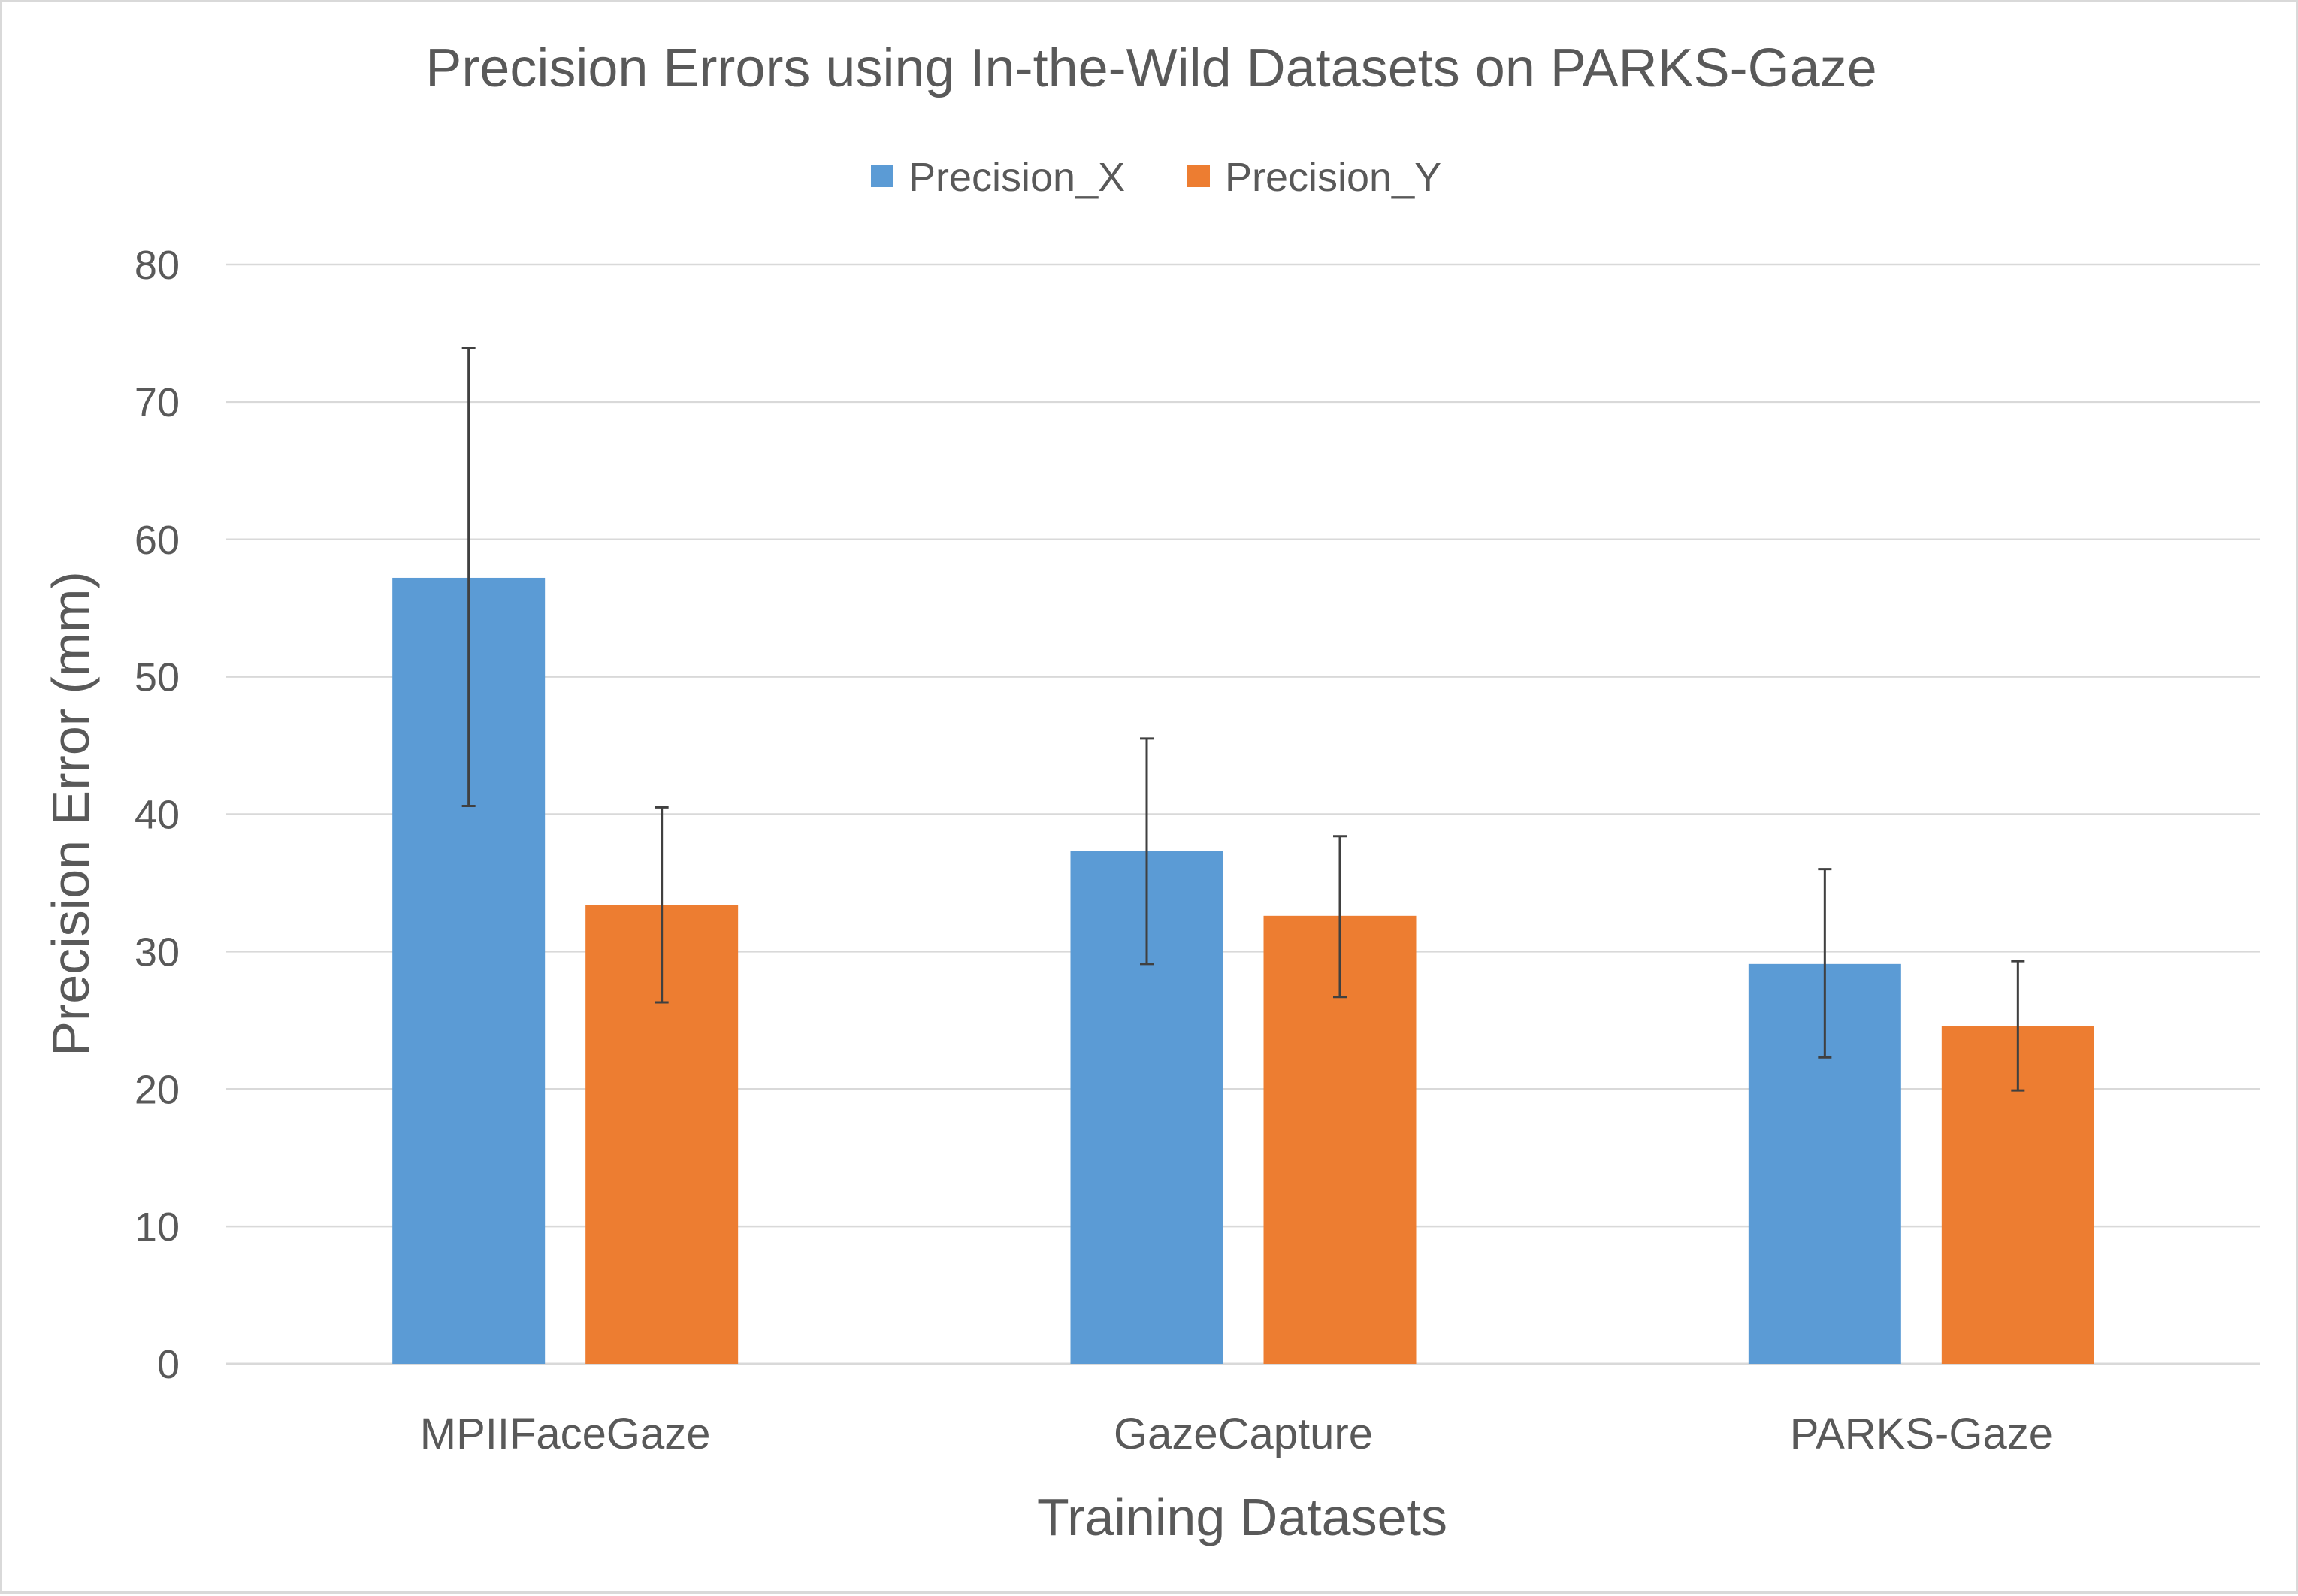 The width and height of the screenshot is (2298, 1596). What do you see at coordinates (157, 402) in the screenshot?
I see `y-tick-label: 70` at bounding box center [157, 402].